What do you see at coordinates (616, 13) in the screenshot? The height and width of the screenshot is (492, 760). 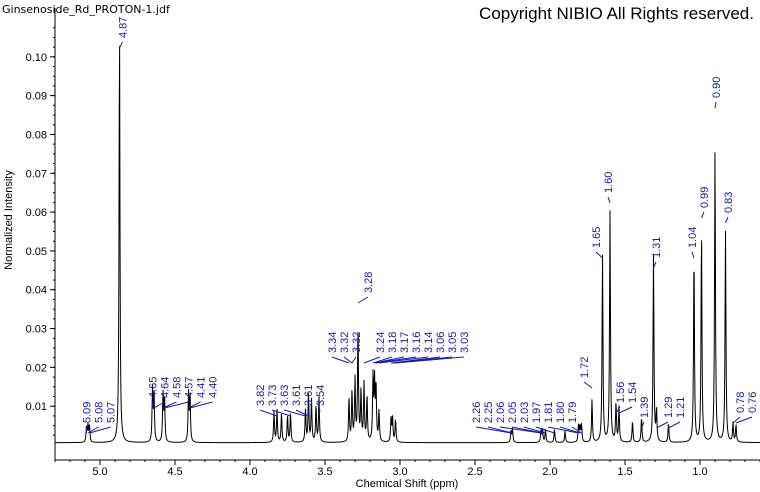 I see `copyright-notice: Copyright NIBIO All Rights reserved.` at bounding box center [616, 13].